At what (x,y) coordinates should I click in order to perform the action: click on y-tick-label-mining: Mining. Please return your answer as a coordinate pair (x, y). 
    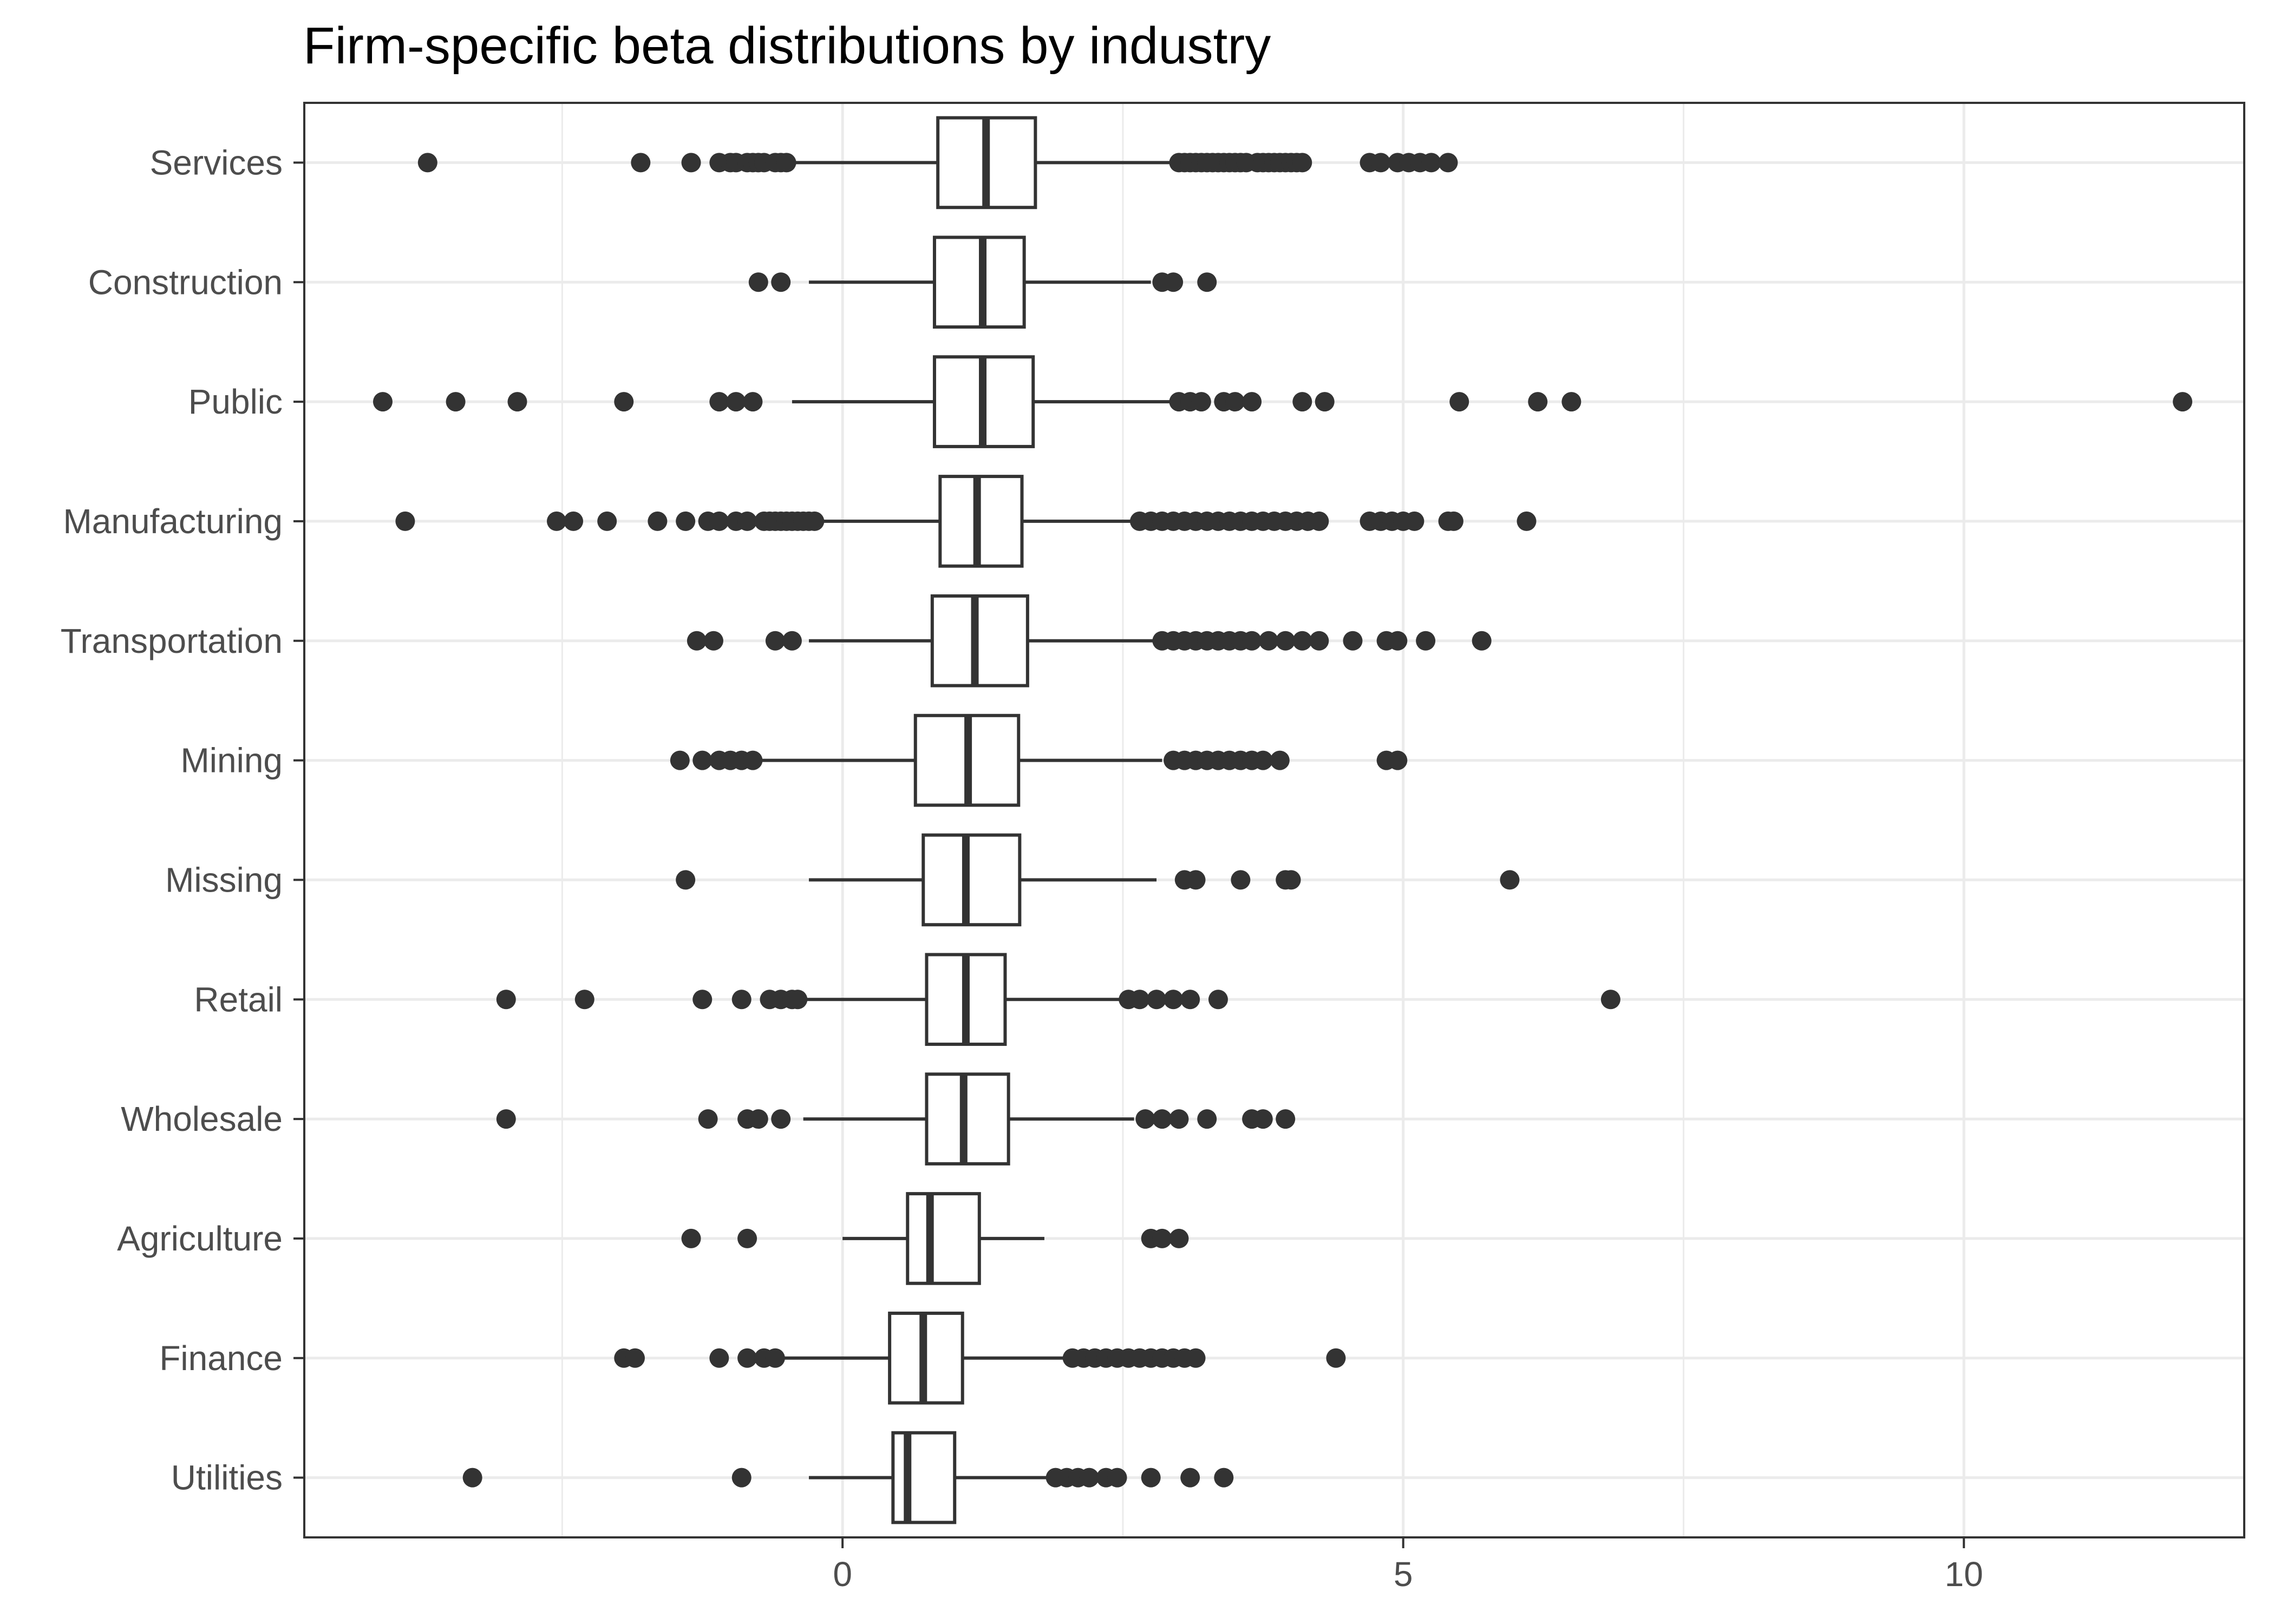
    Looking at the image, I should click on (232, 760).